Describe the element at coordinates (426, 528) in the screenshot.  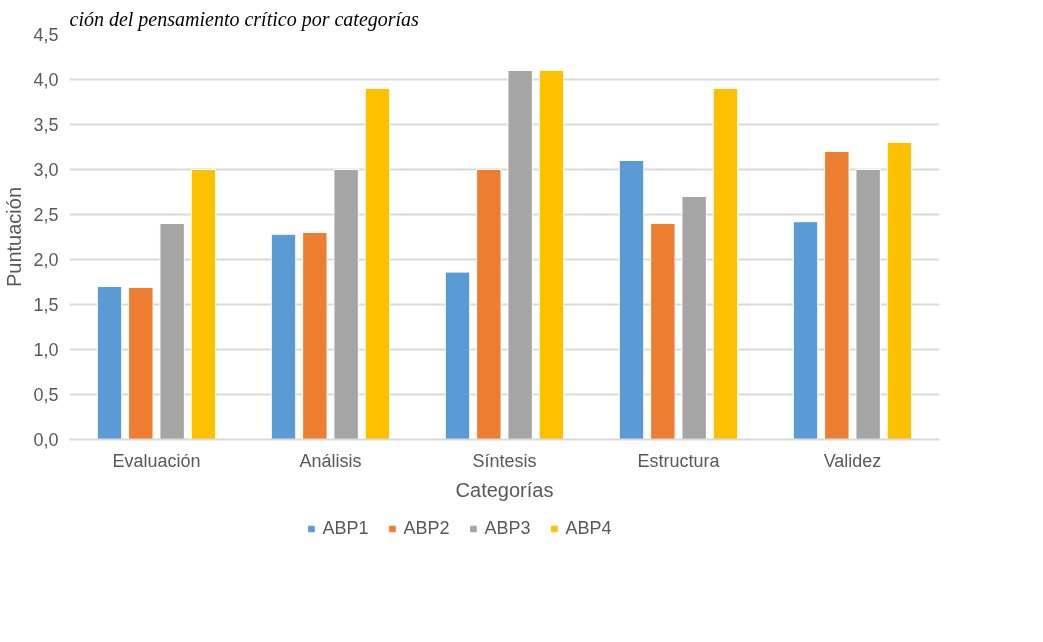
I see `legend-label: ABP2` at that location.